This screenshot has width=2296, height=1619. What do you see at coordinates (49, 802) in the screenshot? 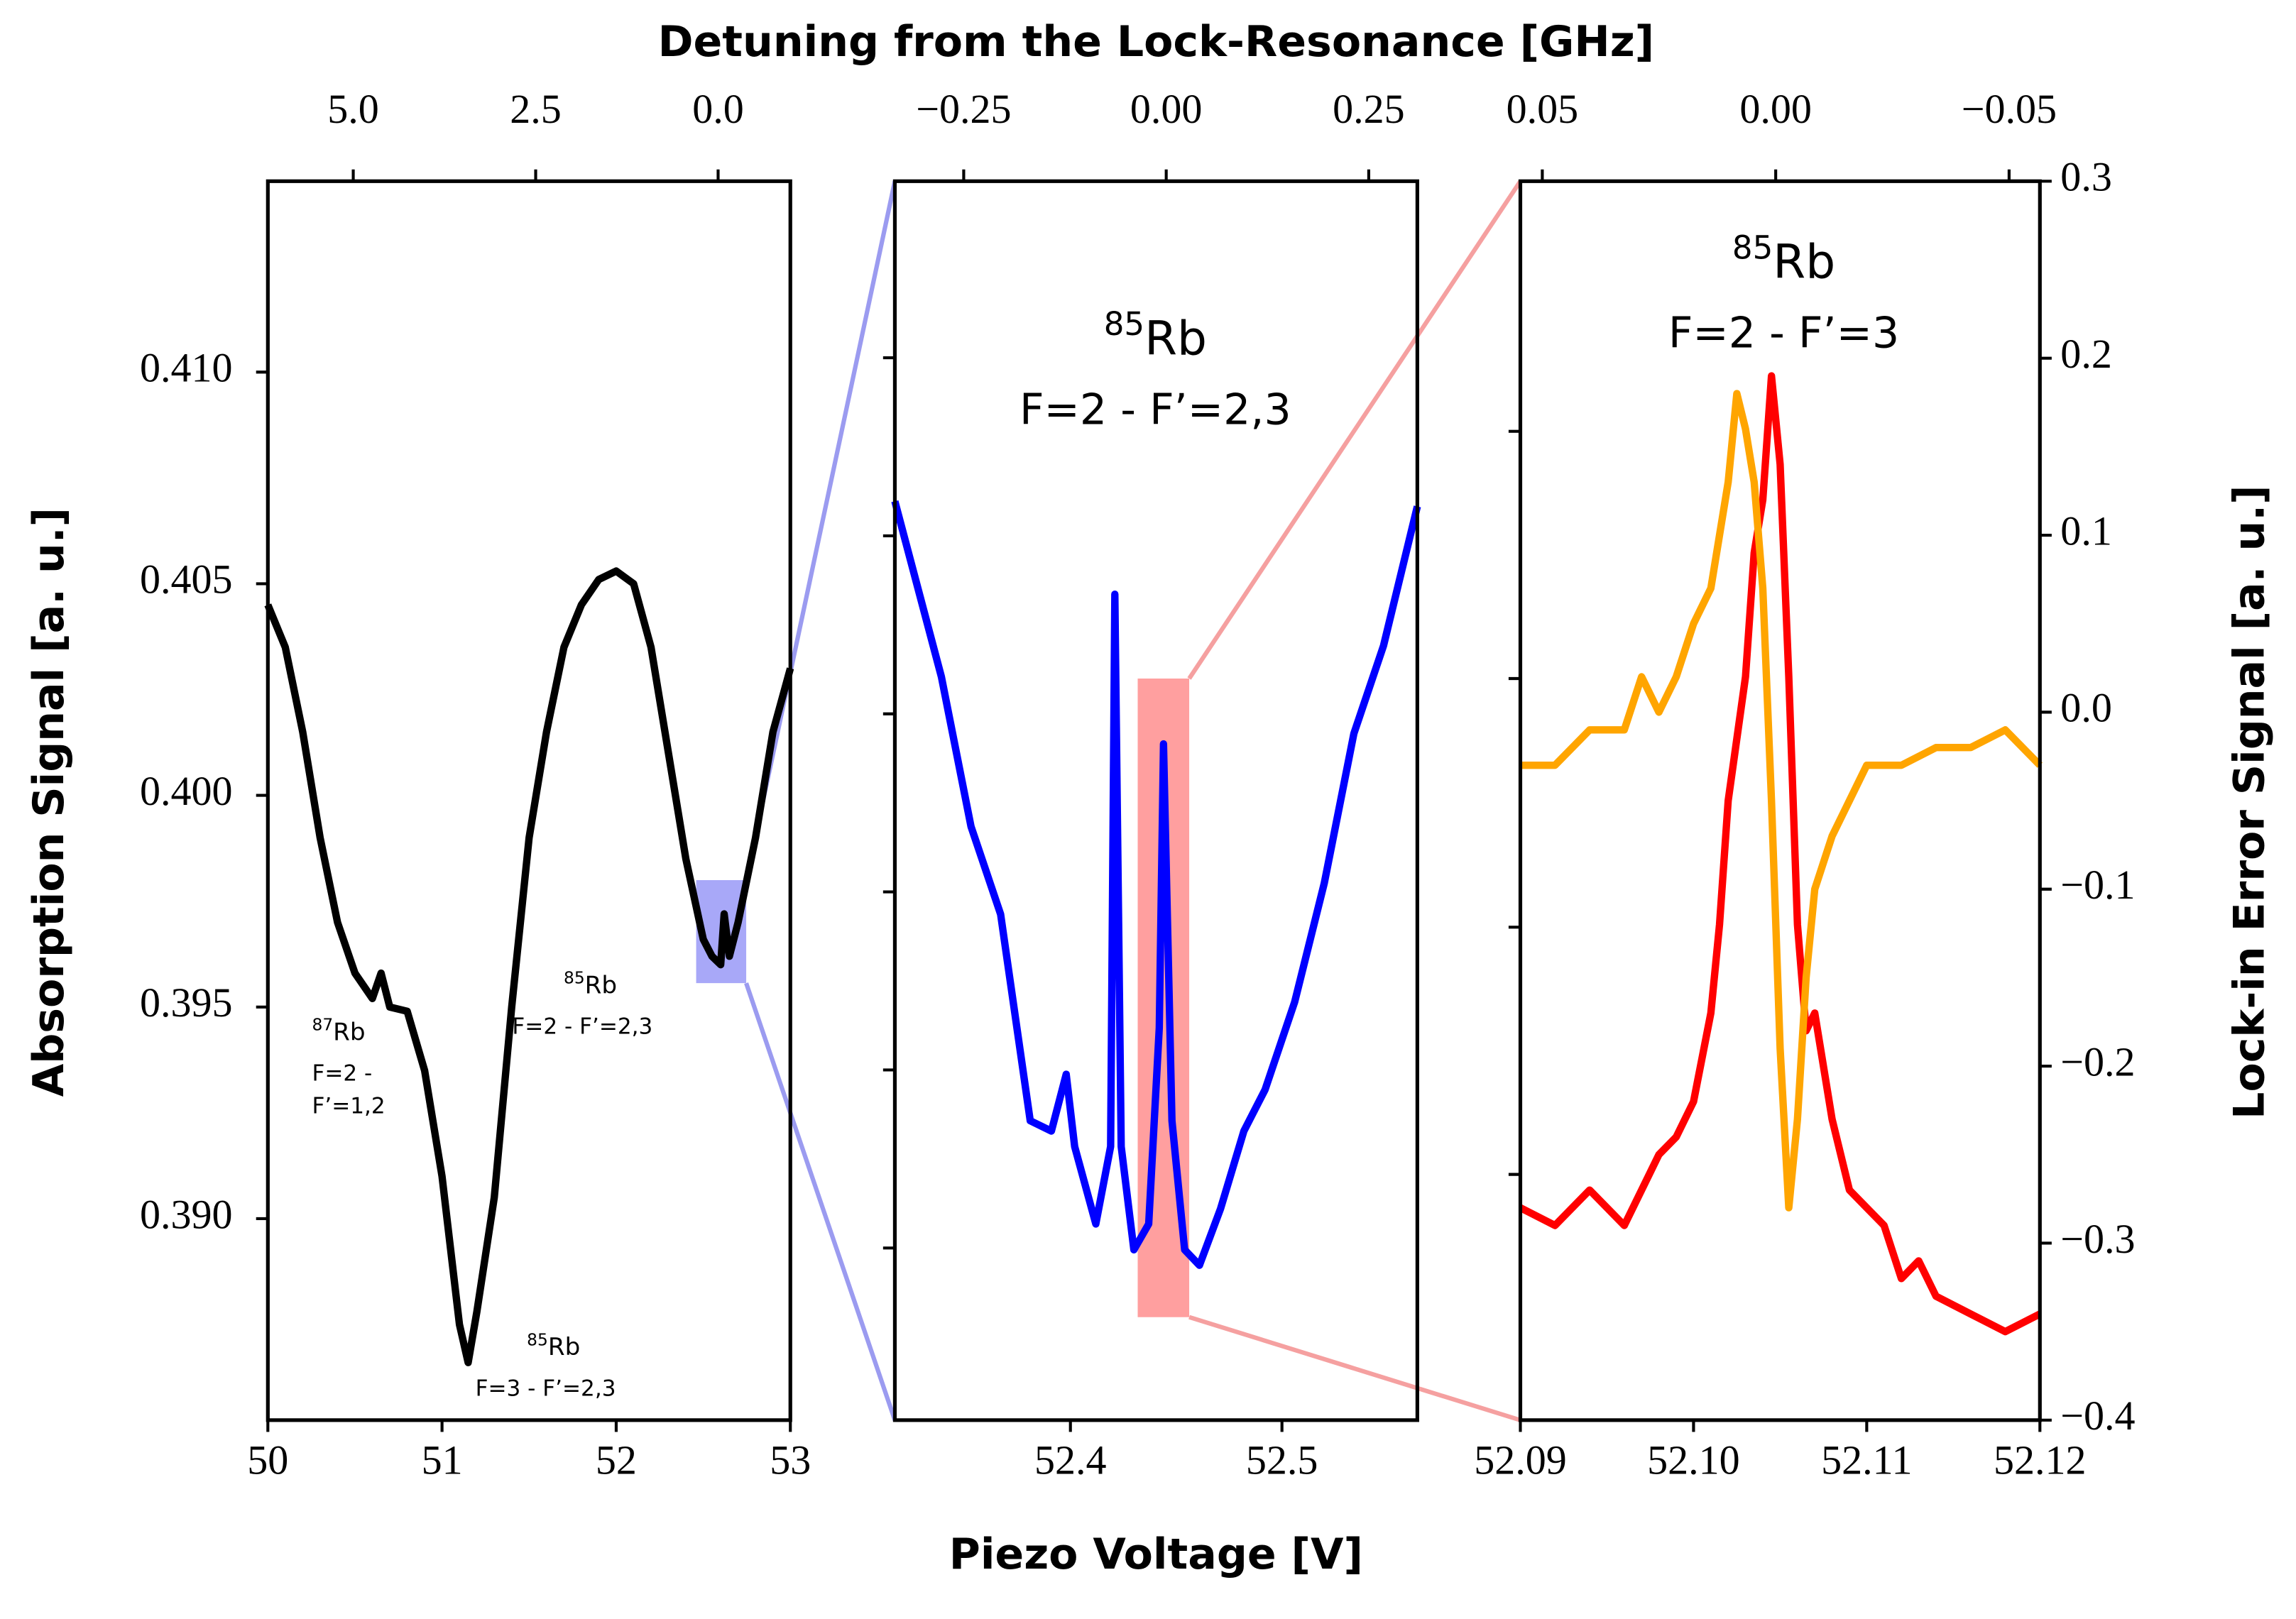
I see `y-axis-title: Absorption Signal [a. u.]` at bounding box center [49, 802].